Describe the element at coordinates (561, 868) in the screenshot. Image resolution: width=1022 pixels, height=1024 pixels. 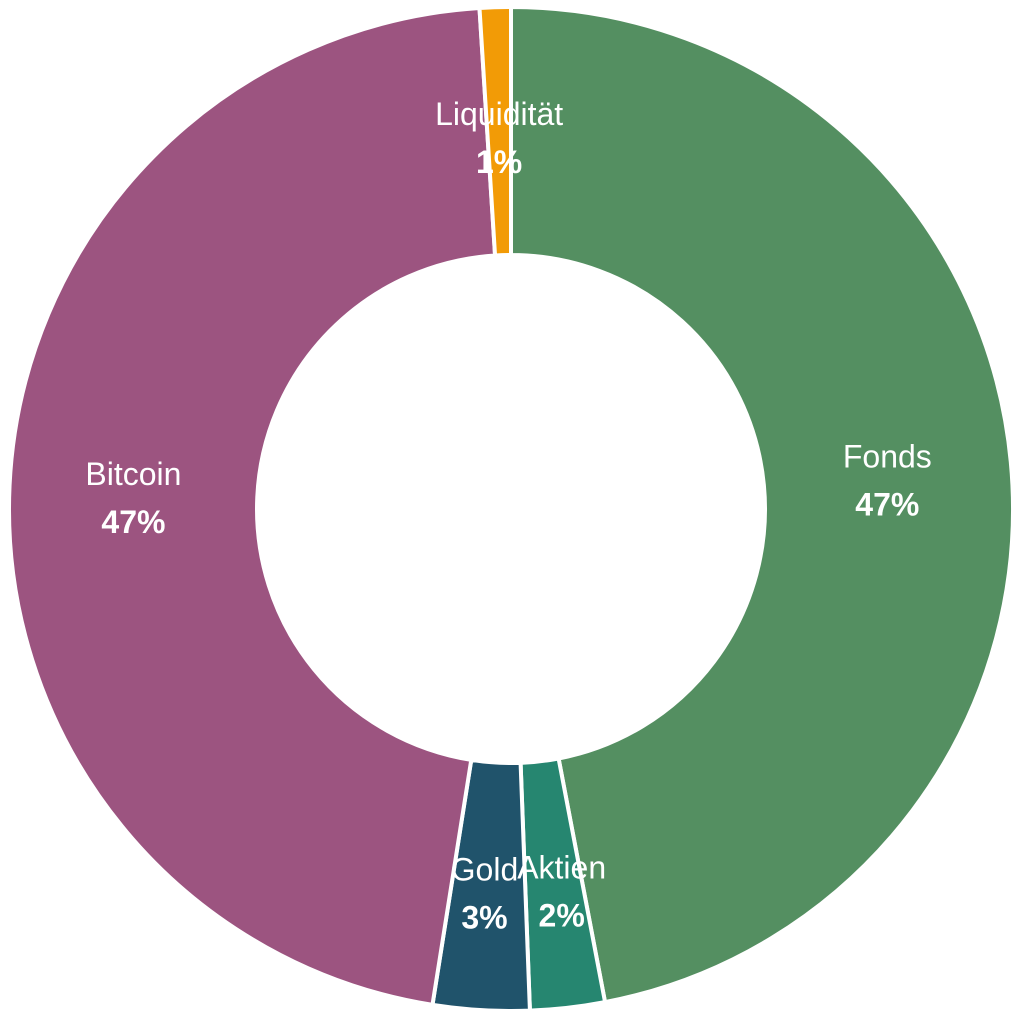
I see `label-aktien-name: Aktien` at that location.